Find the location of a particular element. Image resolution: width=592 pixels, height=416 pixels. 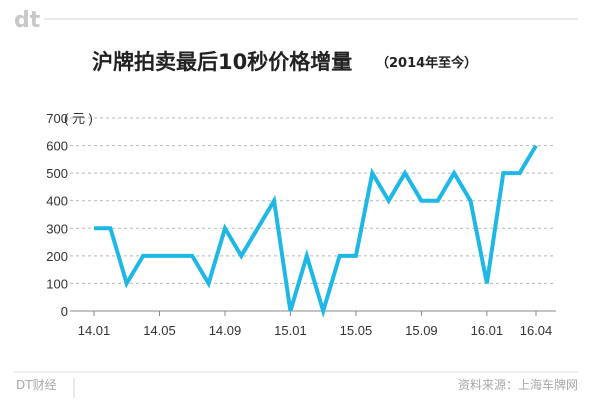

y-tick-label: 400 is located at coordinates (57, 201).